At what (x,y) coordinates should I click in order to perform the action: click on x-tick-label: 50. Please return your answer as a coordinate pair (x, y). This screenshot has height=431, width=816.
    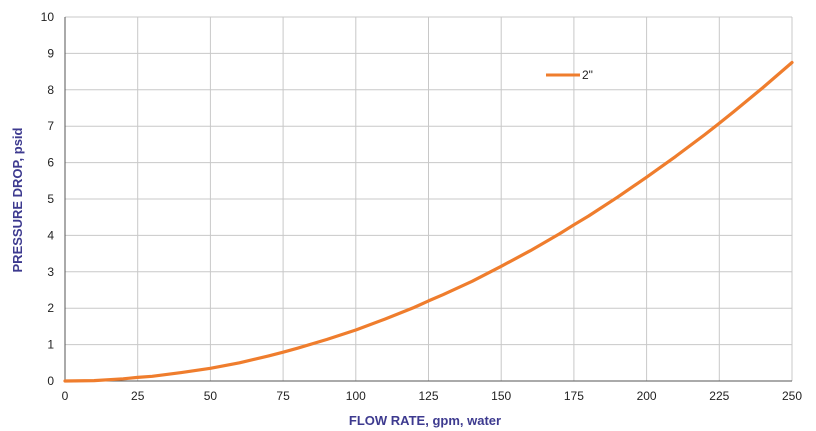
    Looking at the image, I should click on (211, 396).